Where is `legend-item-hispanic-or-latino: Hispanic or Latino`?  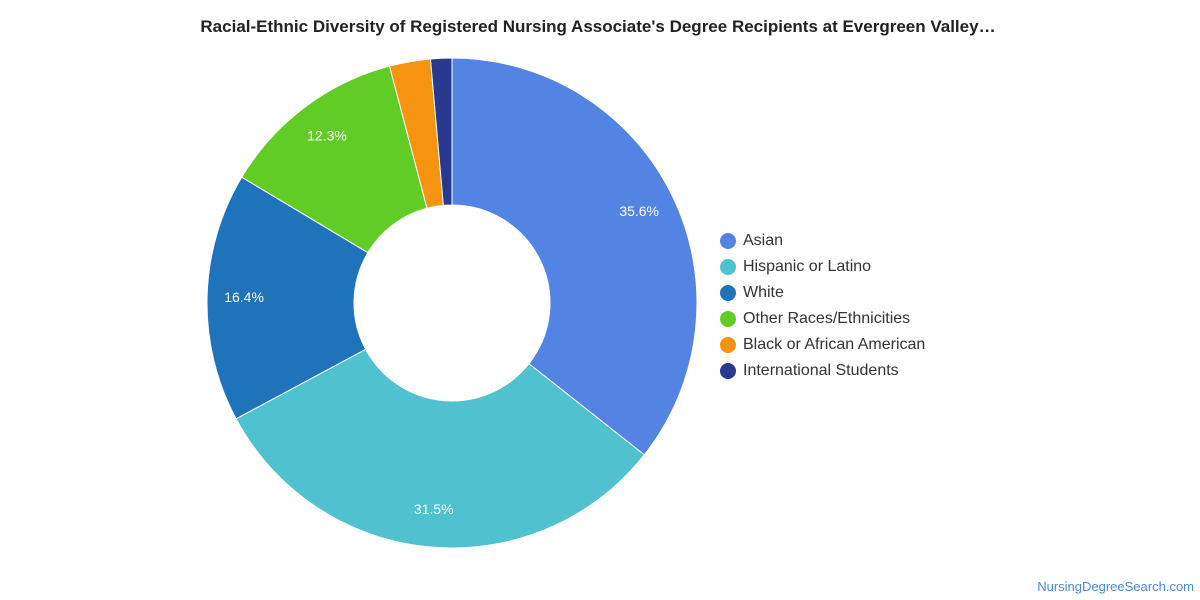
legend-item-hispanic-or-latino: Hispanic or Latino is located at coordinates (822, 267).